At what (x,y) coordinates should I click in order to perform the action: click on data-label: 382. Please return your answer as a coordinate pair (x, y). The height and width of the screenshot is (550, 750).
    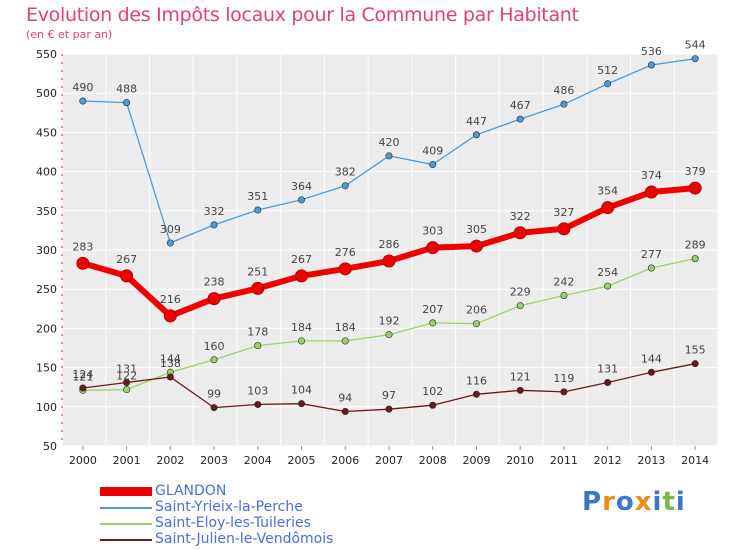
    Looking at the image, I should click on (345, 172).